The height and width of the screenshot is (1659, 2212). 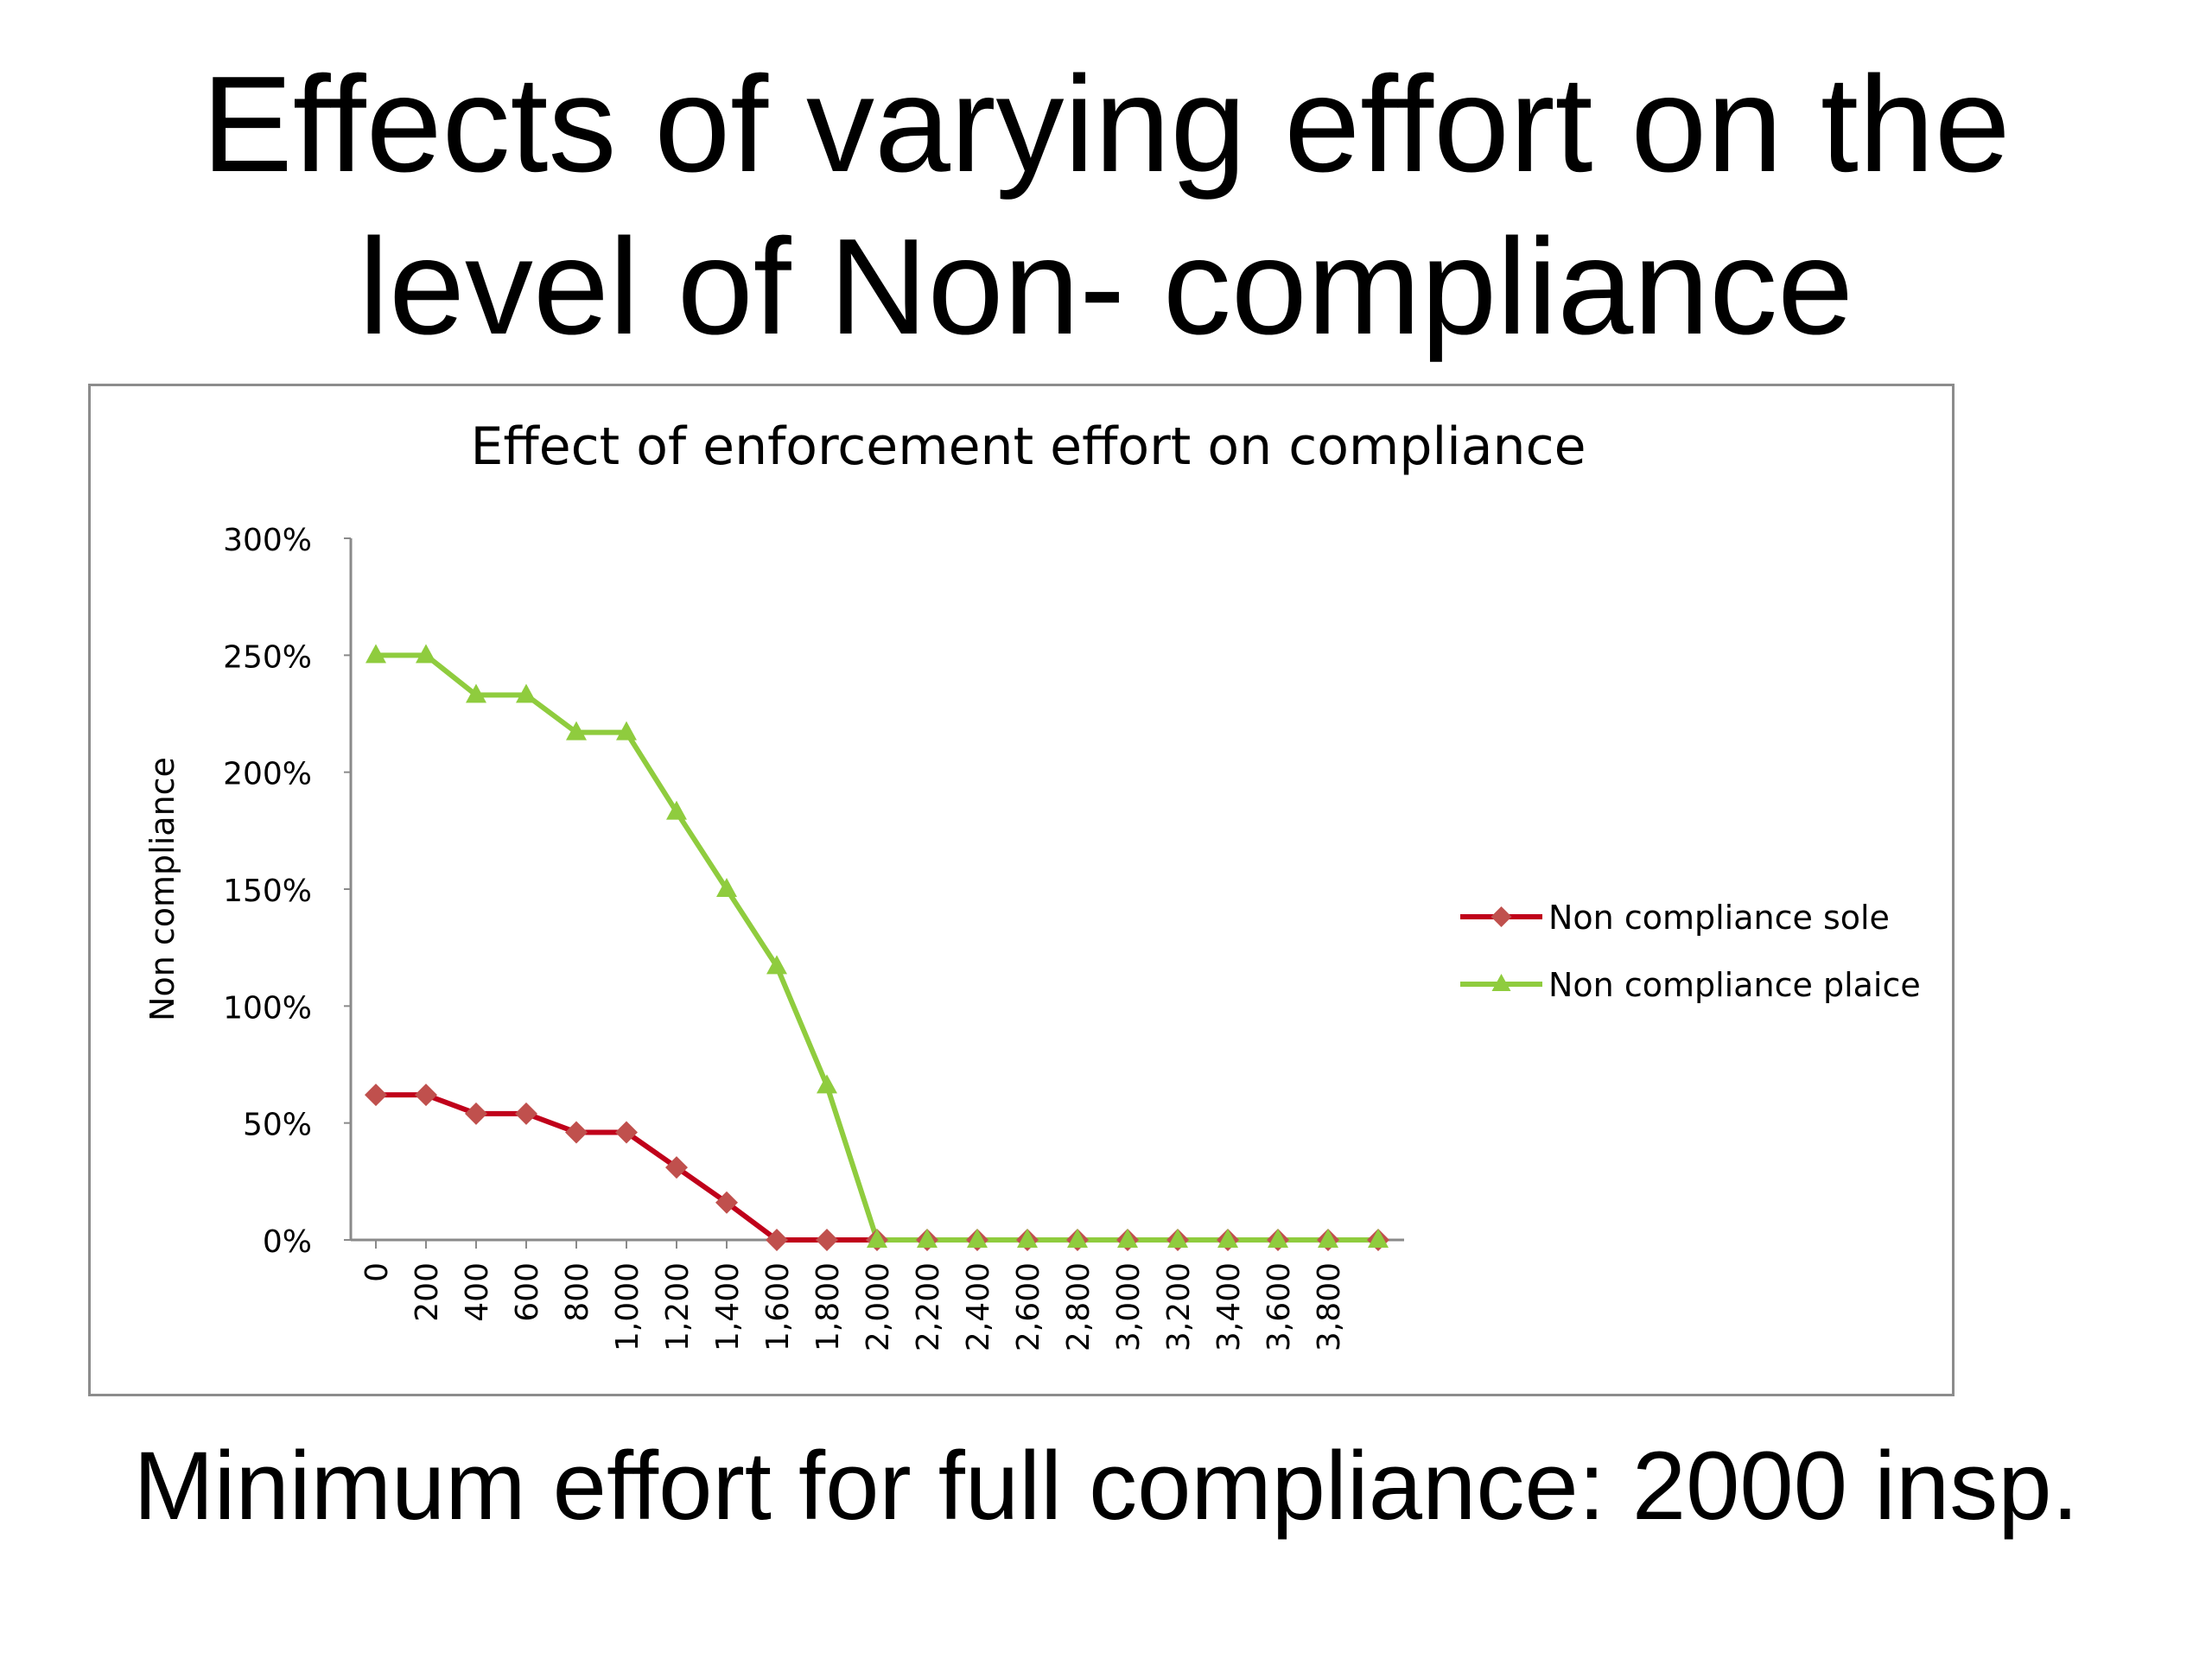 What do you see at coordinates (828, 1306) in the screenshot?
I see `x-tick-label: 1,800` at bounding box center [828, 1306].